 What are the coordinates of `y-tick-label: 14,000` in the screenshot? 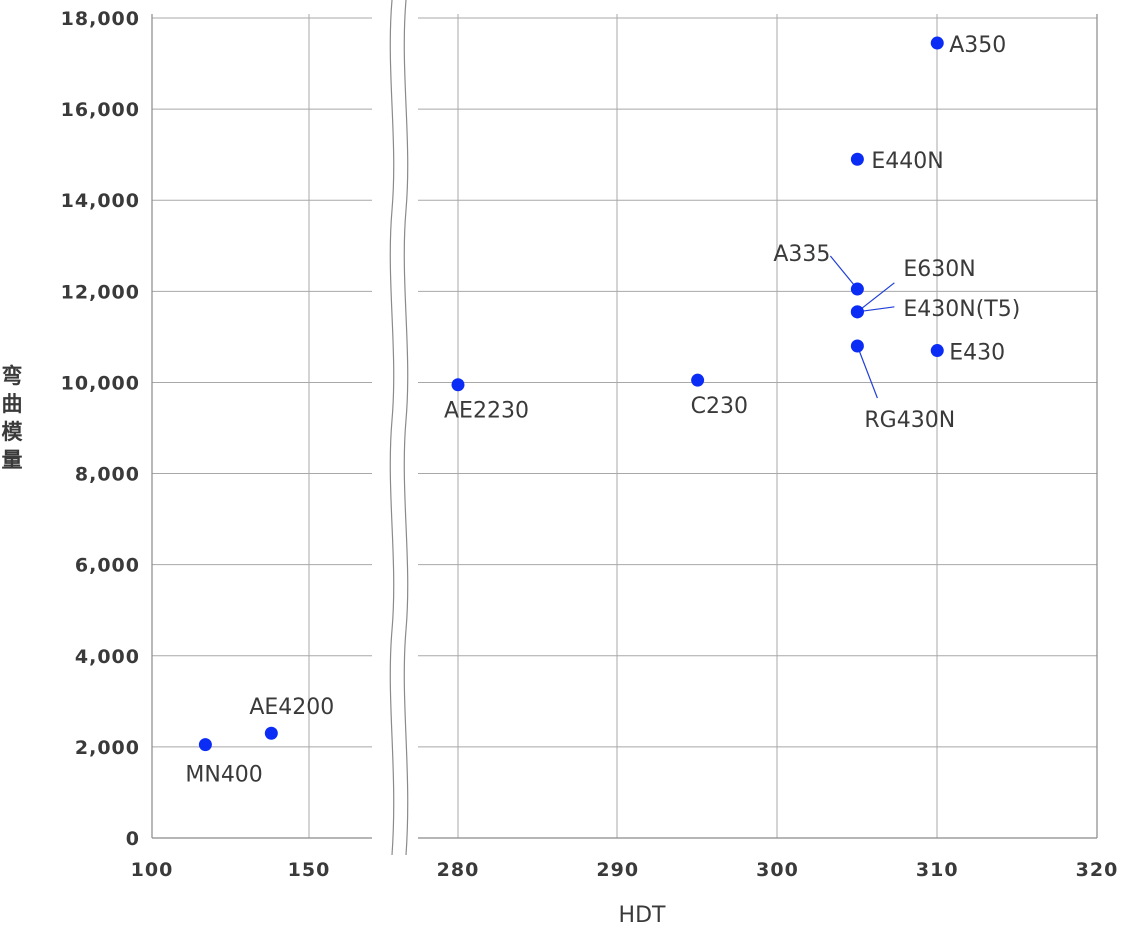 It's located at (100, 201).